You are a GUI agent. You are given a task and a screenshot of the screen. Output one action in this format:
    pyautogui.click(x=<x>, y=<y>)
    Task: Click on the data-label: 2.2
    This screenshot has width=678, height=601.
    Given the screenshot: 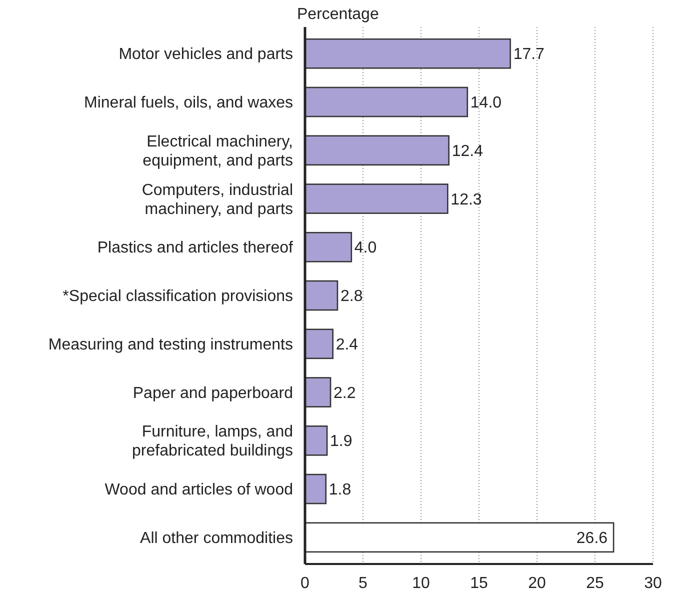 What is the action you would take?
    pyautogui.click(x=345, y=393)
    